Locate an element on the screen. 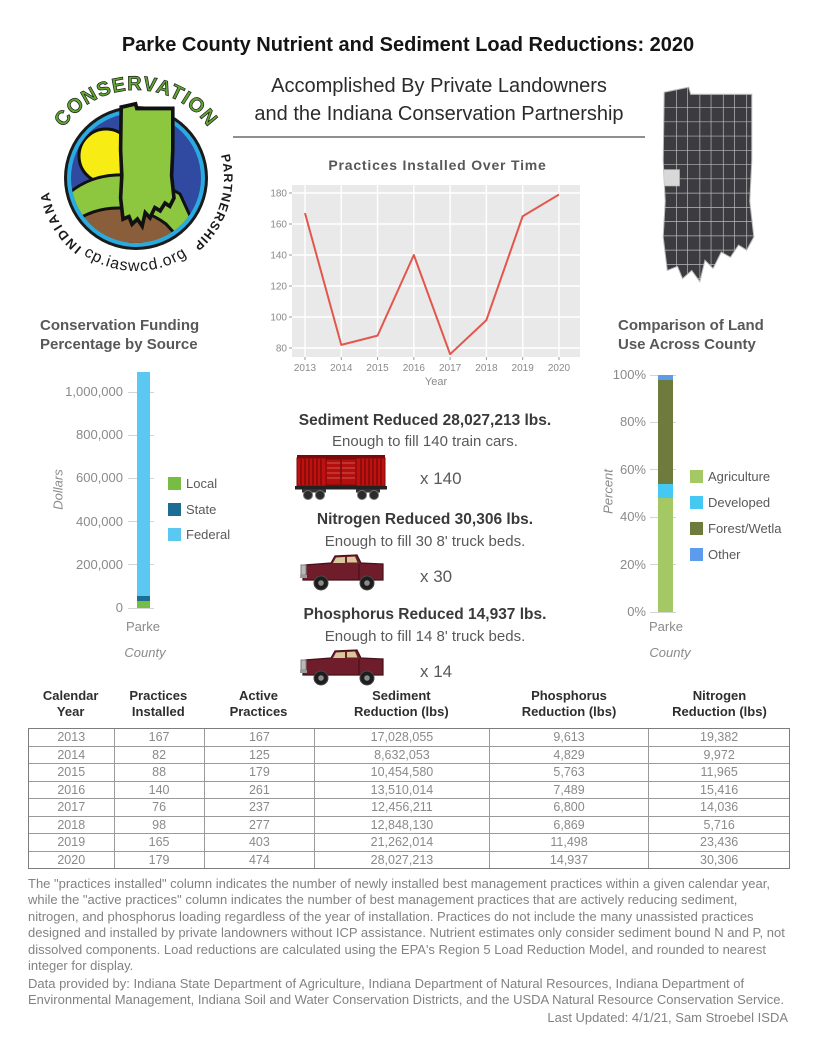 The image size is (816, 1056). table-row: 2013 167 167 17,028,055 9,613 19,382 is located at coordinates (409, 738).